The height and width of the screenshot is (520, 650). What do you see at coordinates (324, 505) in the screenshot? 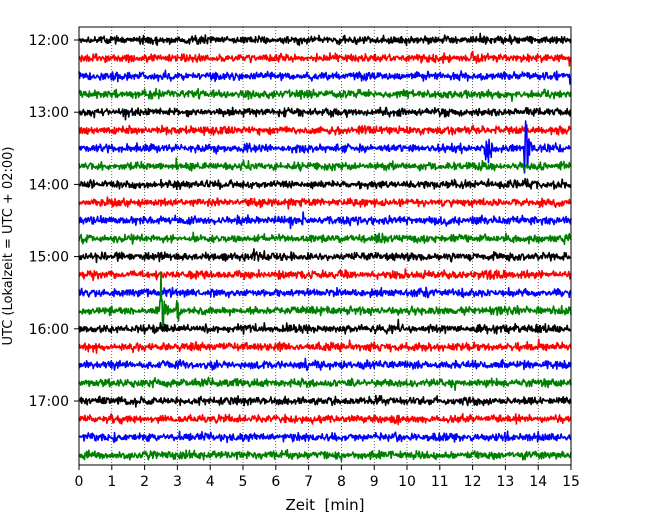
I see `x-axis-label: Zeit [min]` at bounding box center [324, 505].